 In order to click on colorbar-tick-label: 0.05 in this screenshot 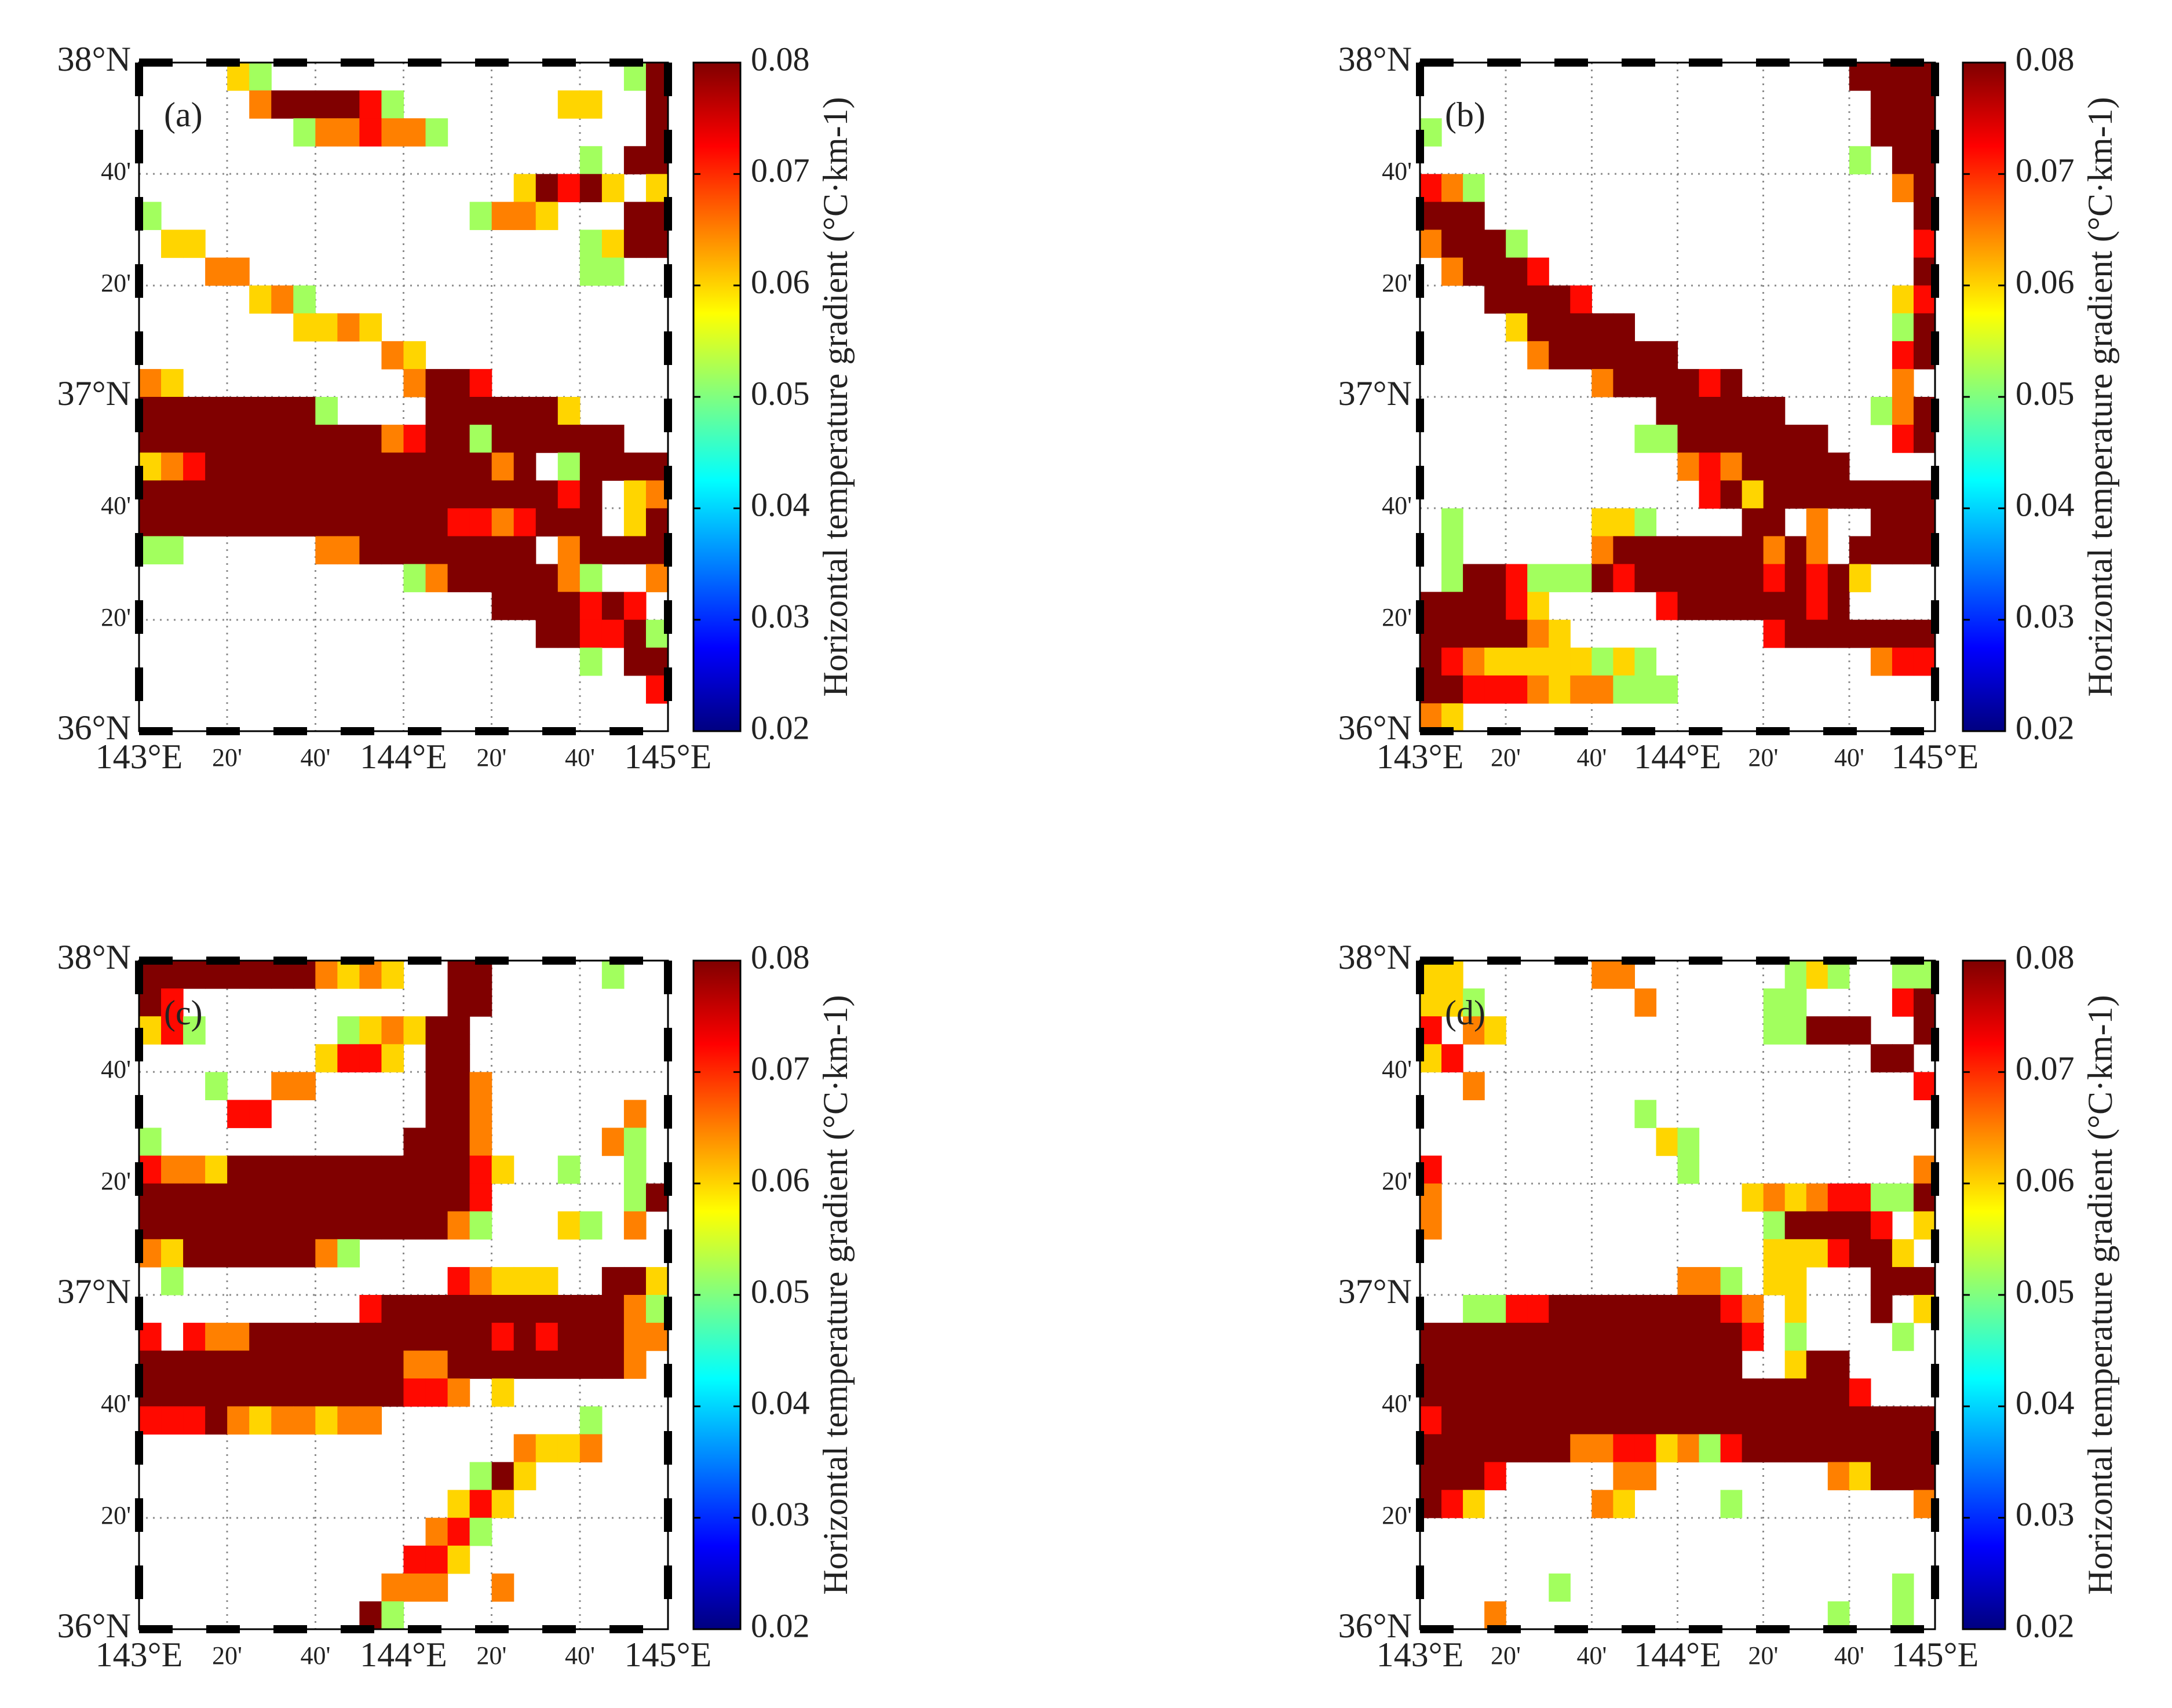, I will do `click(780, 393)`.